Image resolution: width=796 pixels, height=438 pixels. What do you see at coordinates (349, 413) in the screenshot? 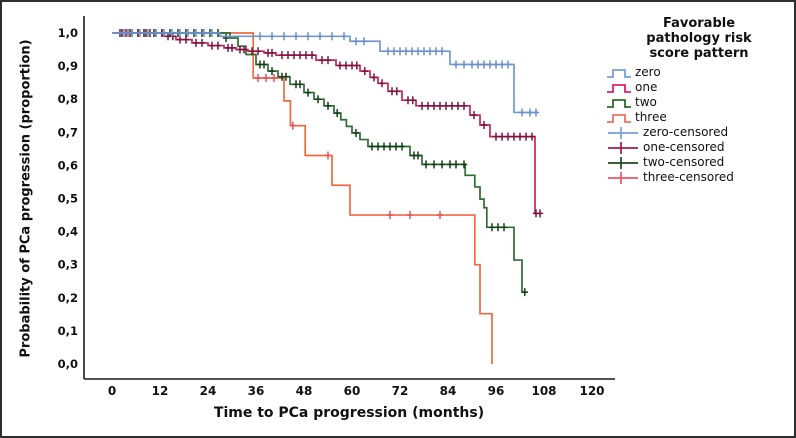
I see `x-axis-title: Time to PCa progression (months)` at bounding box center [349, 413].